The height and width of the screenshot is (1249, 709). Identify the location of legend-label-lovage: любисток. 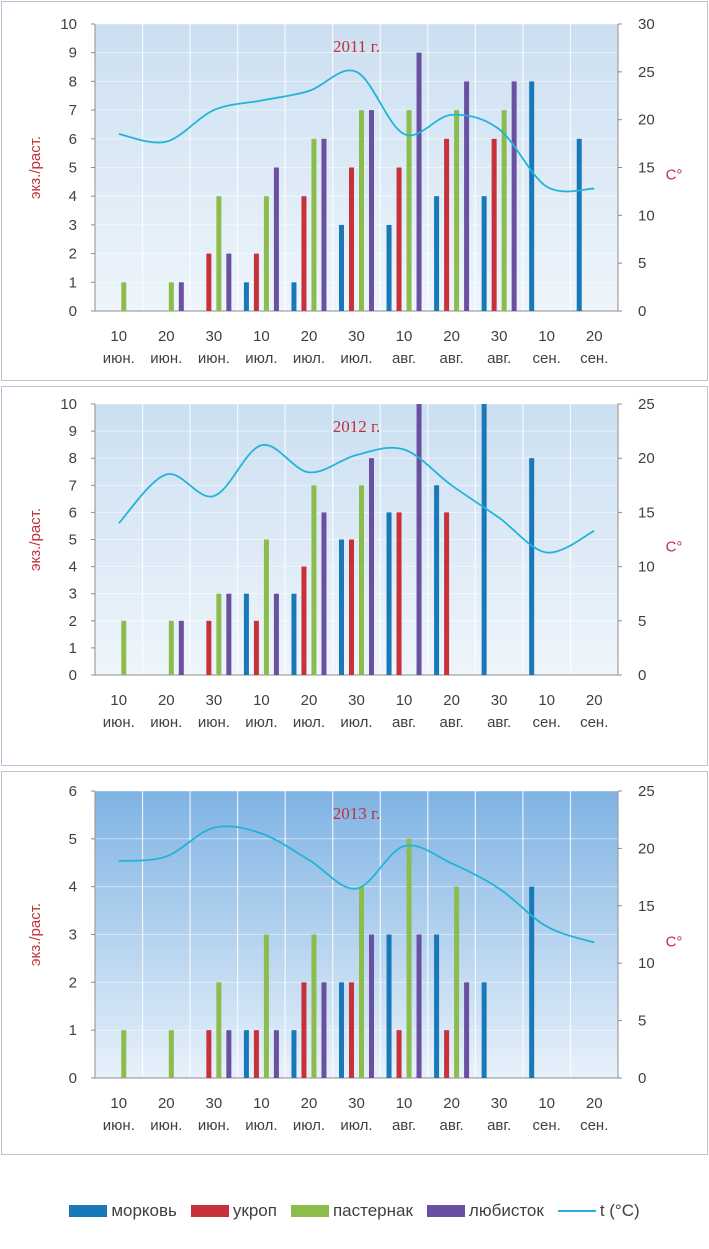
(506, 1210).